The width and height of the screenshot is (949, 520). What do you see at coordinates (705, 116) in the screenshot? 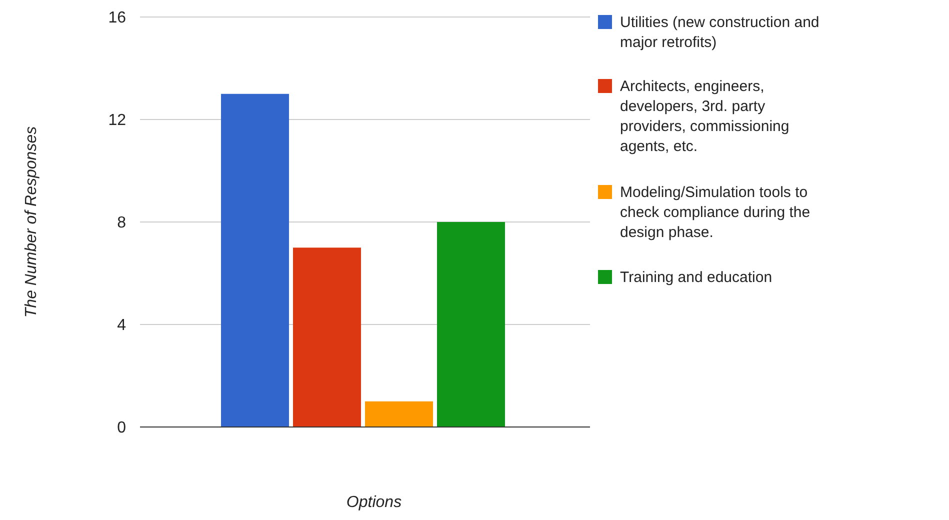
I see `legend-label: Architects, engineers, developers, 3rd. party providers, commissioning agents, etc.` at bounding box center [705, 116].